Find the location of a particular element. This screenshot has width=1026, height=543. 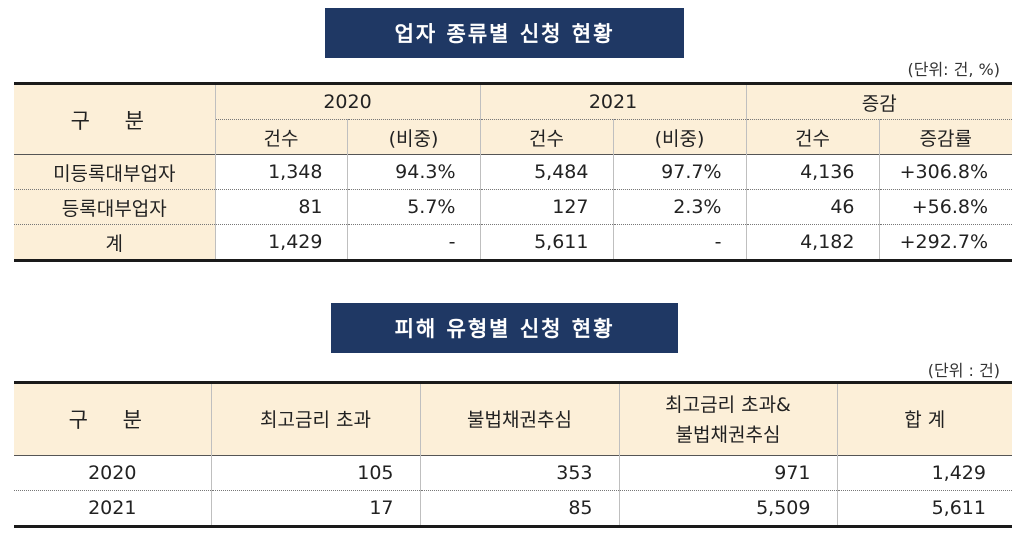

header-ratio-2021: (비중) is located at coordinates (679, 137).